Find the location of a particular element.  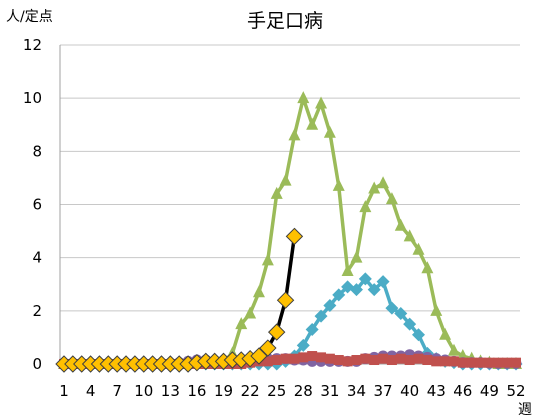

x-tick-label: 31 is located at coordinates (329, 391).